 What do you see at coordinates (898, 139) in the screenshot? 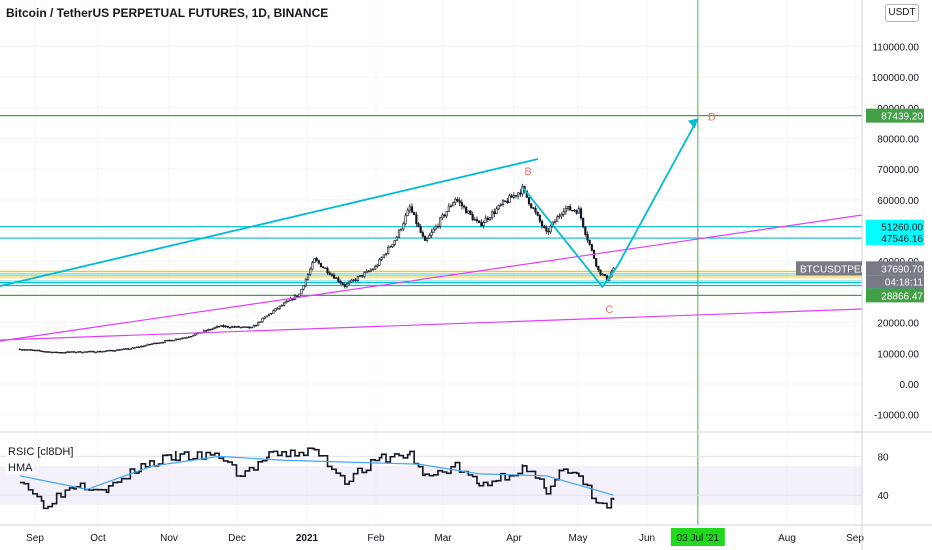
I see `price-tick-label: 80000.00` at bounding box center [898, 139].